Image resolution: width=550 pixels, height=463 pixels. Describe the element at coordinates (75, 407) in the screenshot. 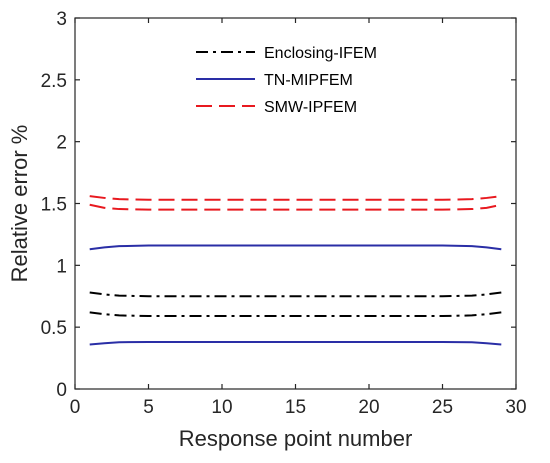

I see `x-tick-label: 0` at that location.